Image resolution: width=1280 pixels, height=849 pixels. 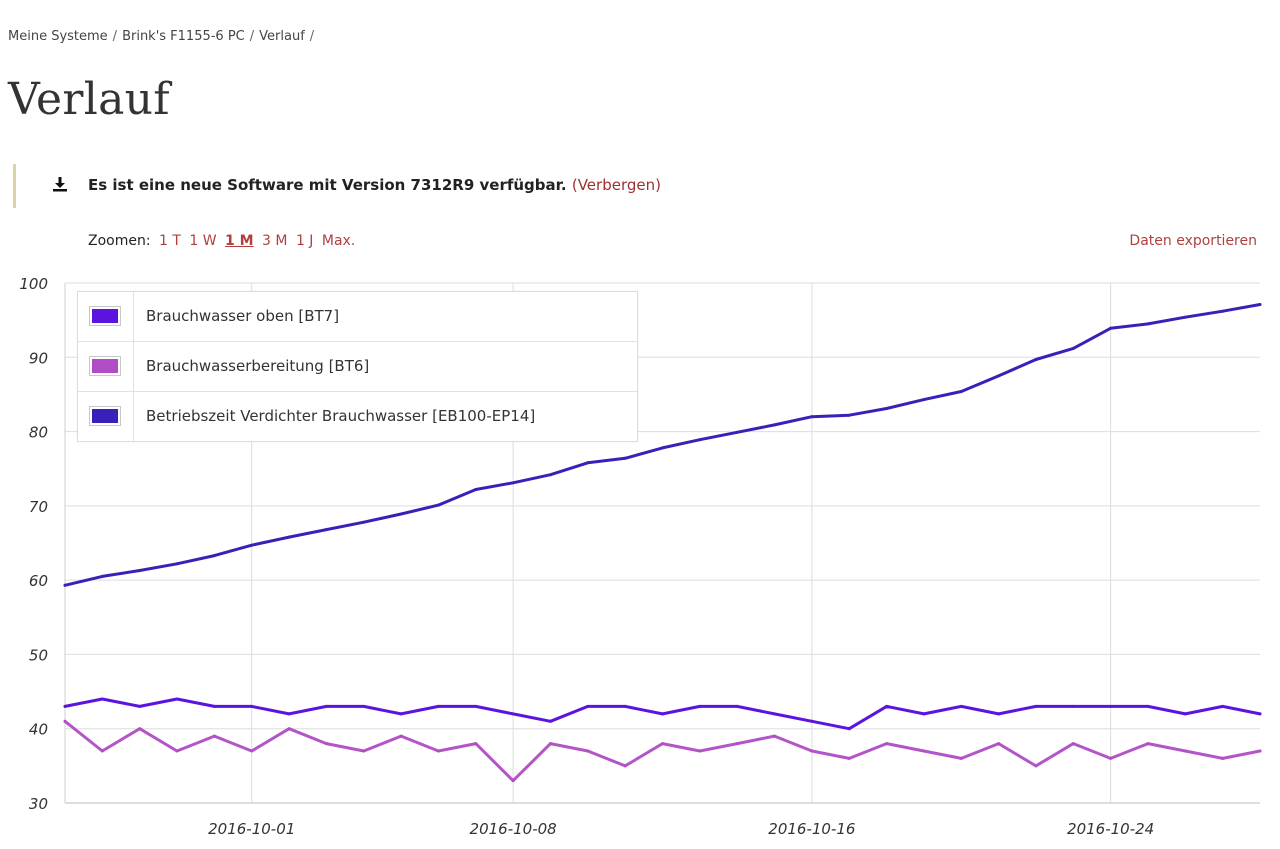 I want to click on legend-label-bt6: Brauchwasserbereitung [BT6], so click(x=258, y=366).